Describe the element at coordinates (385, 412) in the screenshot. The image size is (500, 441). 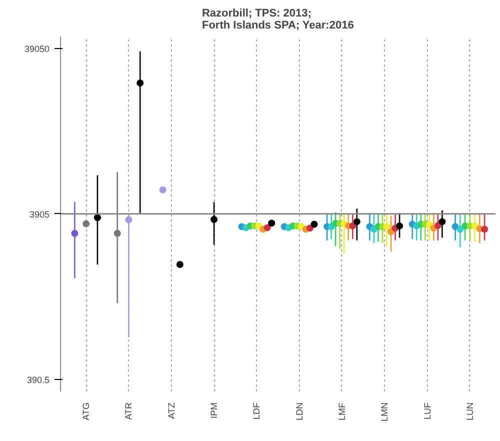
I see `x-tick-label: LMN` at that location.